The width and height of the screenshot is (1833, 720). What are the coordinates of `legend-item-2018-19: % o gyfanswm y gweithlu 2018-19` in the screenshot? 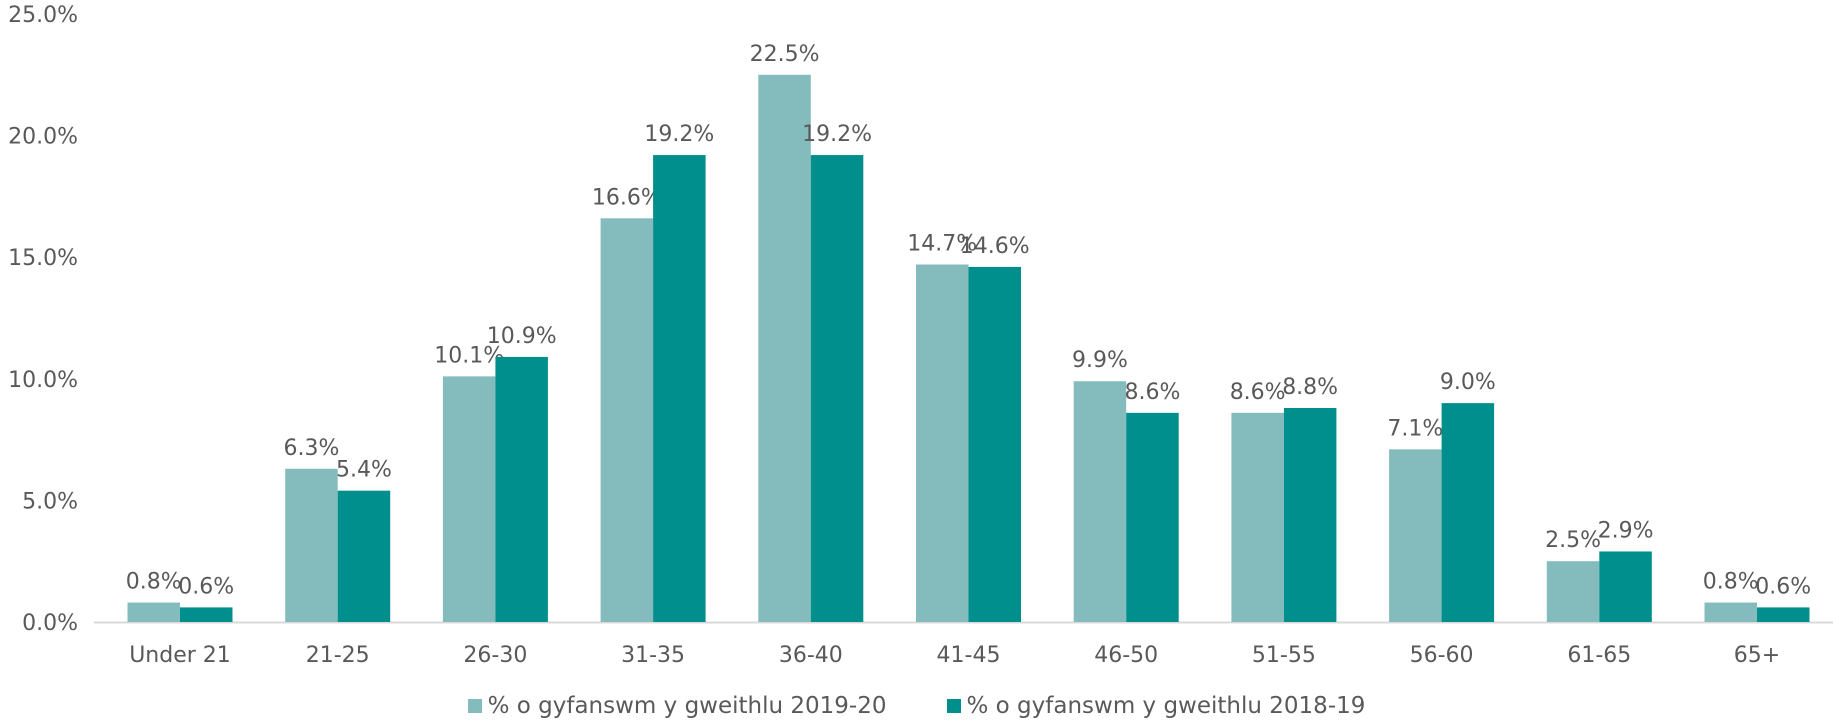 It's located at (1156, 706).